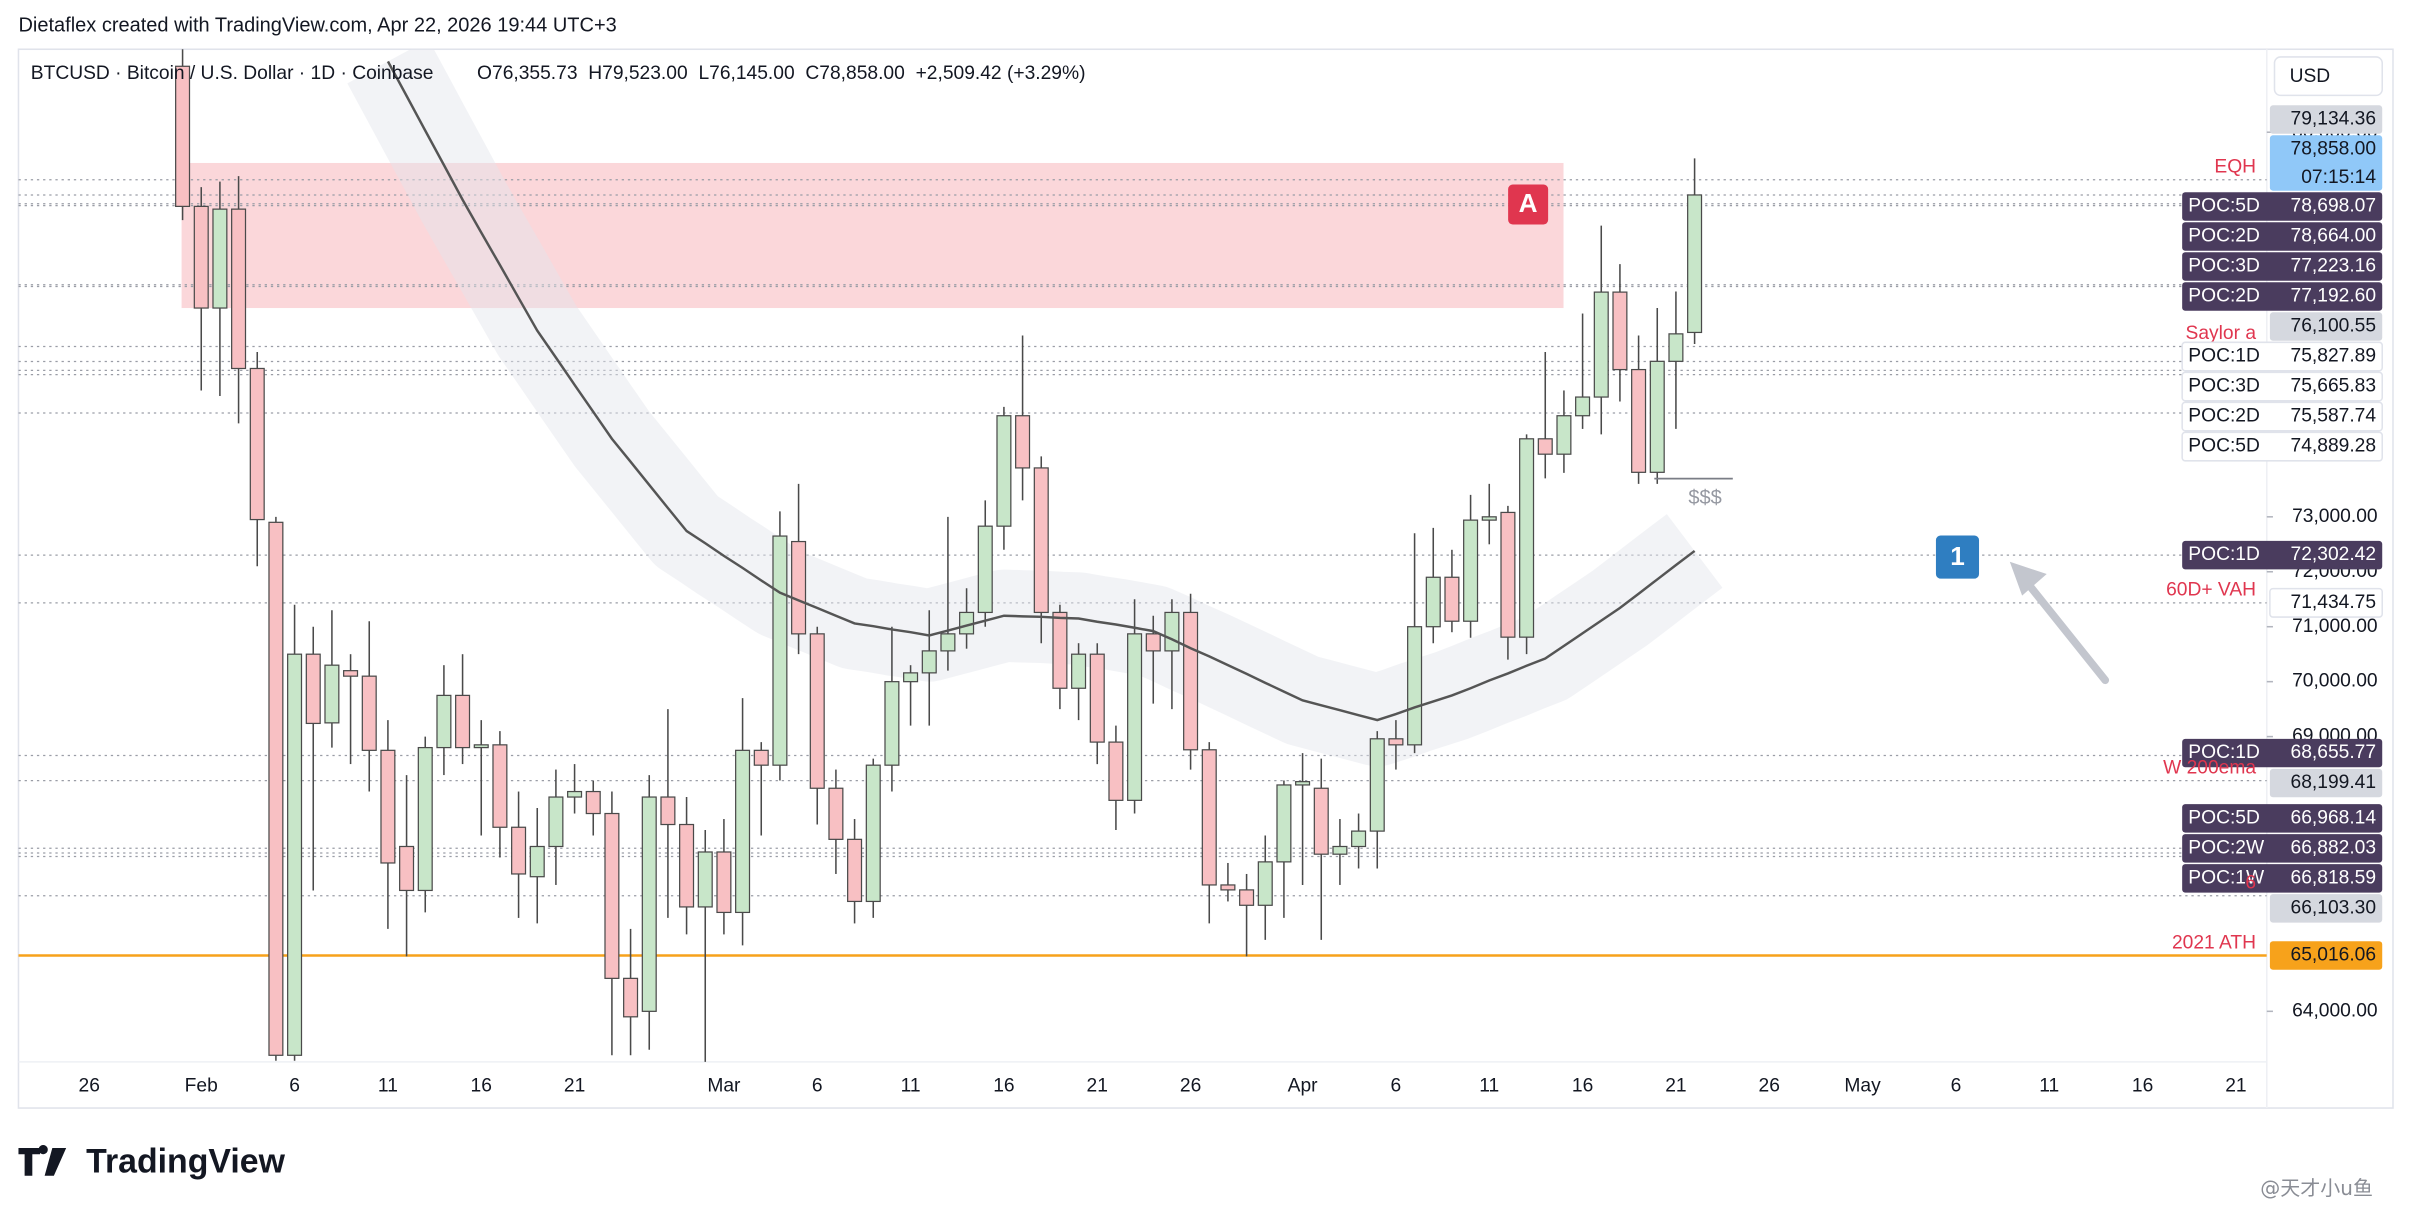 Image resolution: width=2413 pixels, height=1215 pixels. Describe the element at coordinates (2338, 177) in the screenshot. I see `countdown-label: 07:15:14` at that location.